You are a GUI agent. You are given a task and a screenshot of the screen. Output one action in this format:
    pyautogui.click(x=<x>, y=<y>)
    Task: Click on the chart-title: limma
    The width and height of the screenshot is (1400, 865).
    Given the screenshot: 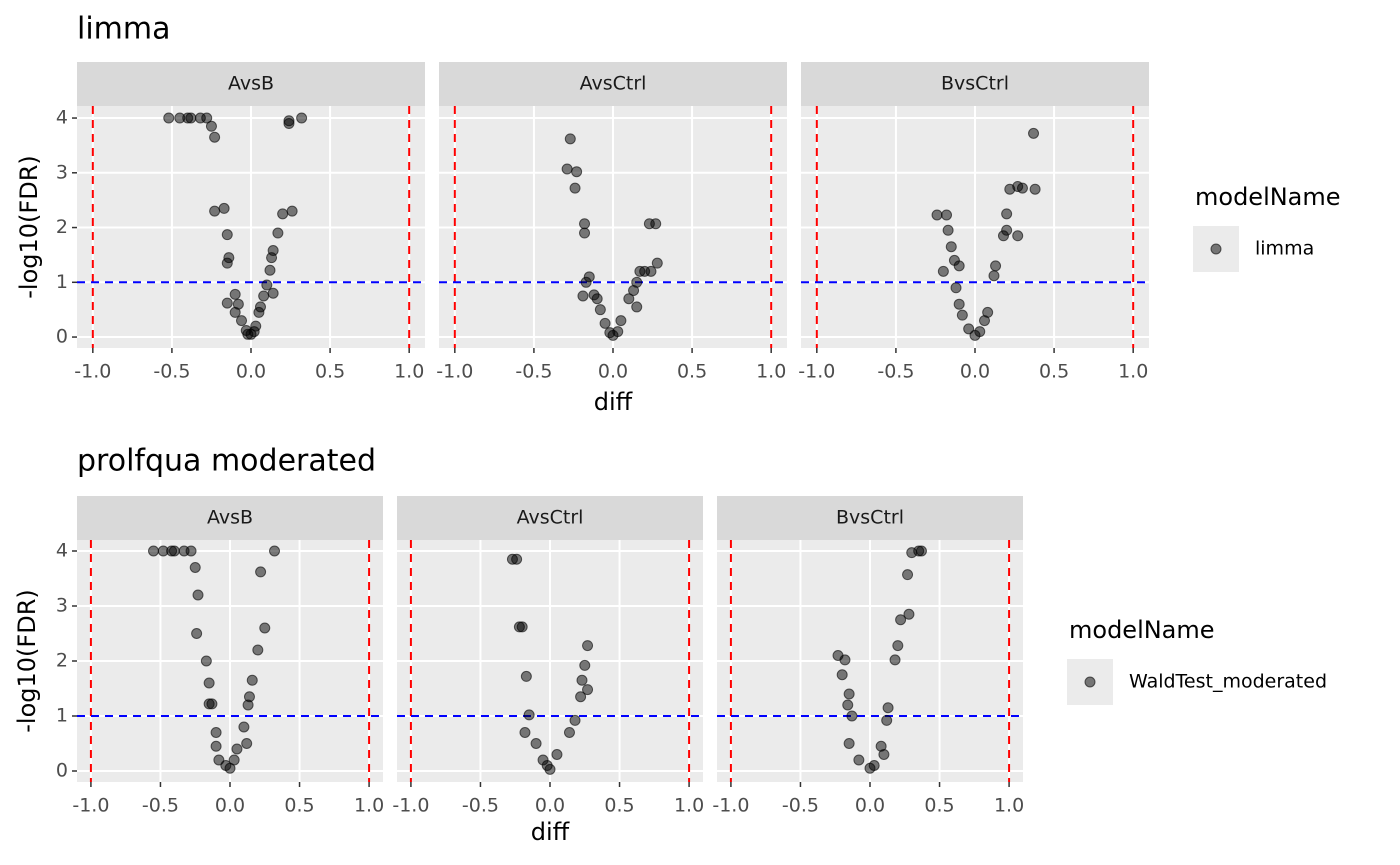 What is the action you would take?
    pyautogui.click(x=124, y=29)
    